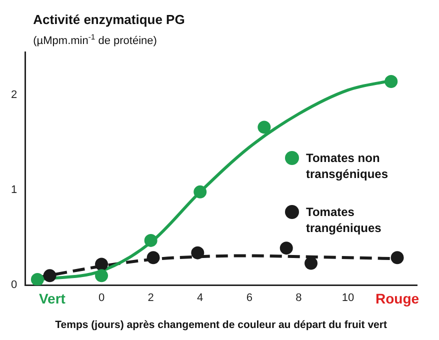 The image size is (439, 340). I want to click on x-tick-label: Vert, so click(52, 298).